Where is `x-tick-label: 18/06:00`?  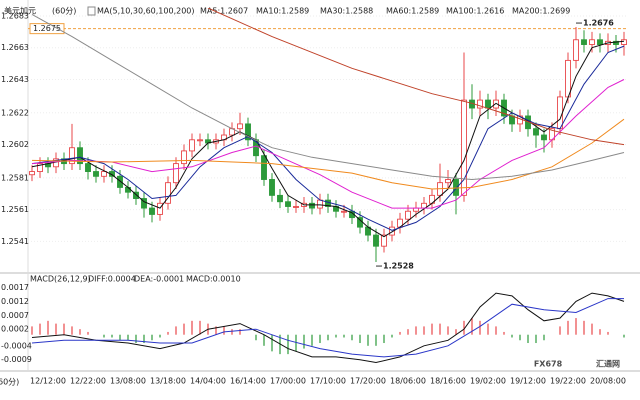
x-tick-label: 18/06:00 is located at coordinates (408, 381).